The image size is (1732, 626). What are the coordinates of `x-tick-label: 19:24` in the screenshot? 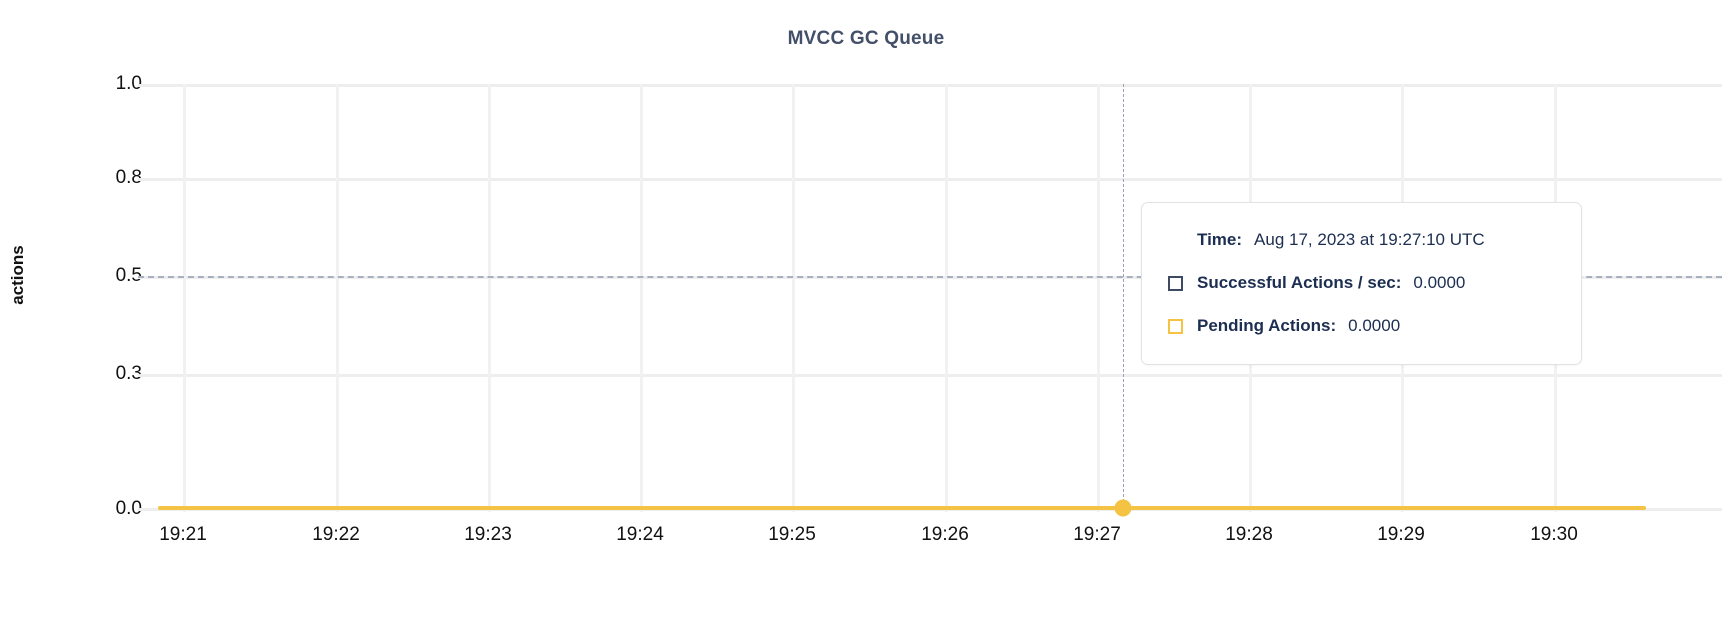 It's located at (640, 534).